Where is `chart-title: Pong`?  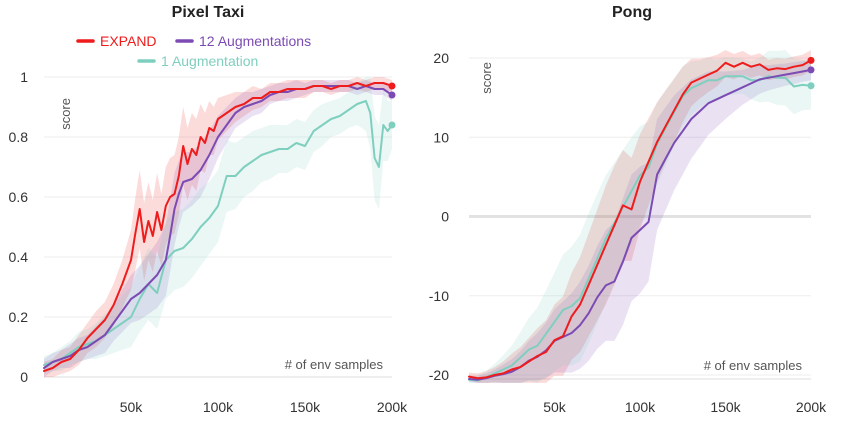 chart-title: Pong is located at coordinates (632, 12).